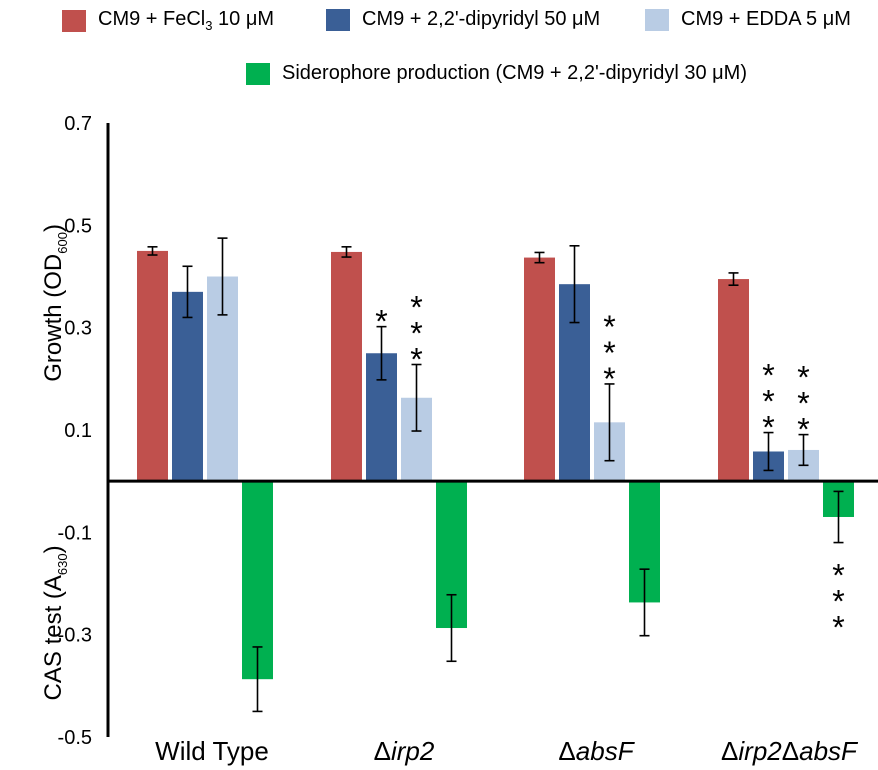  Describe the element at coordinates (404, 751) in the screenshot. I see `category-label: Δirp2` at that location.